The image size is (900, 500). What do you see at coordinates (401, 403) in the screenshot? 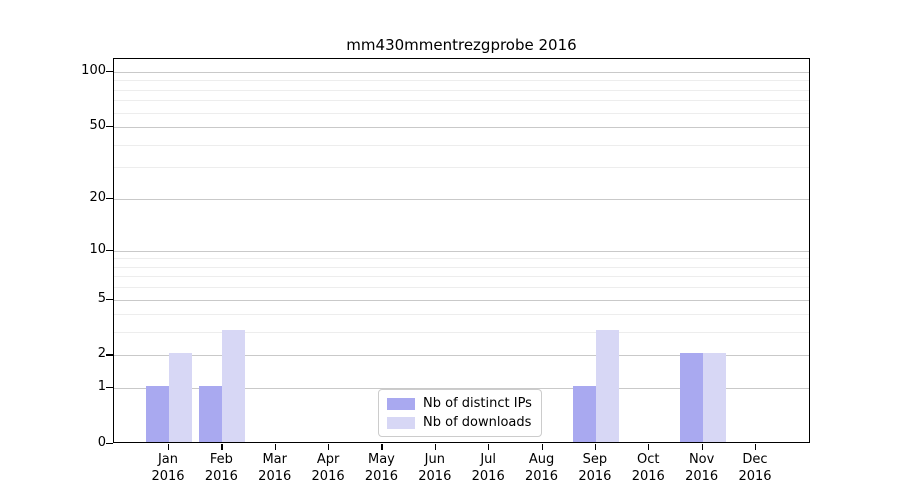
I see `legend-swatch-distinct-ips` at bounding box center [401, 403].